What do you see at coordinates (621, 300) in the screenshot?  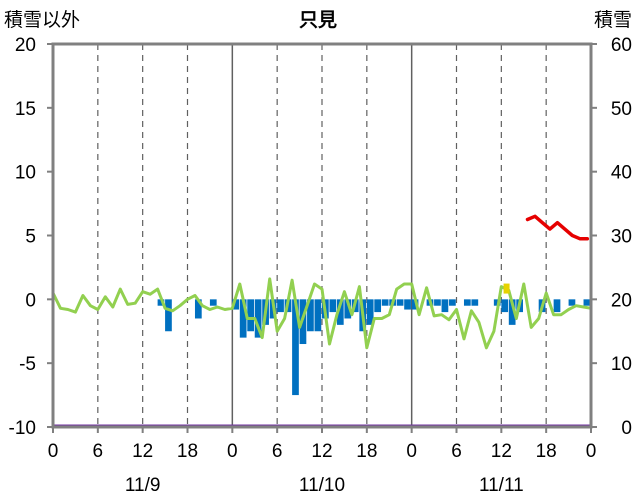 I see `right-tick-label: 20` at bounding box center [621, 300].